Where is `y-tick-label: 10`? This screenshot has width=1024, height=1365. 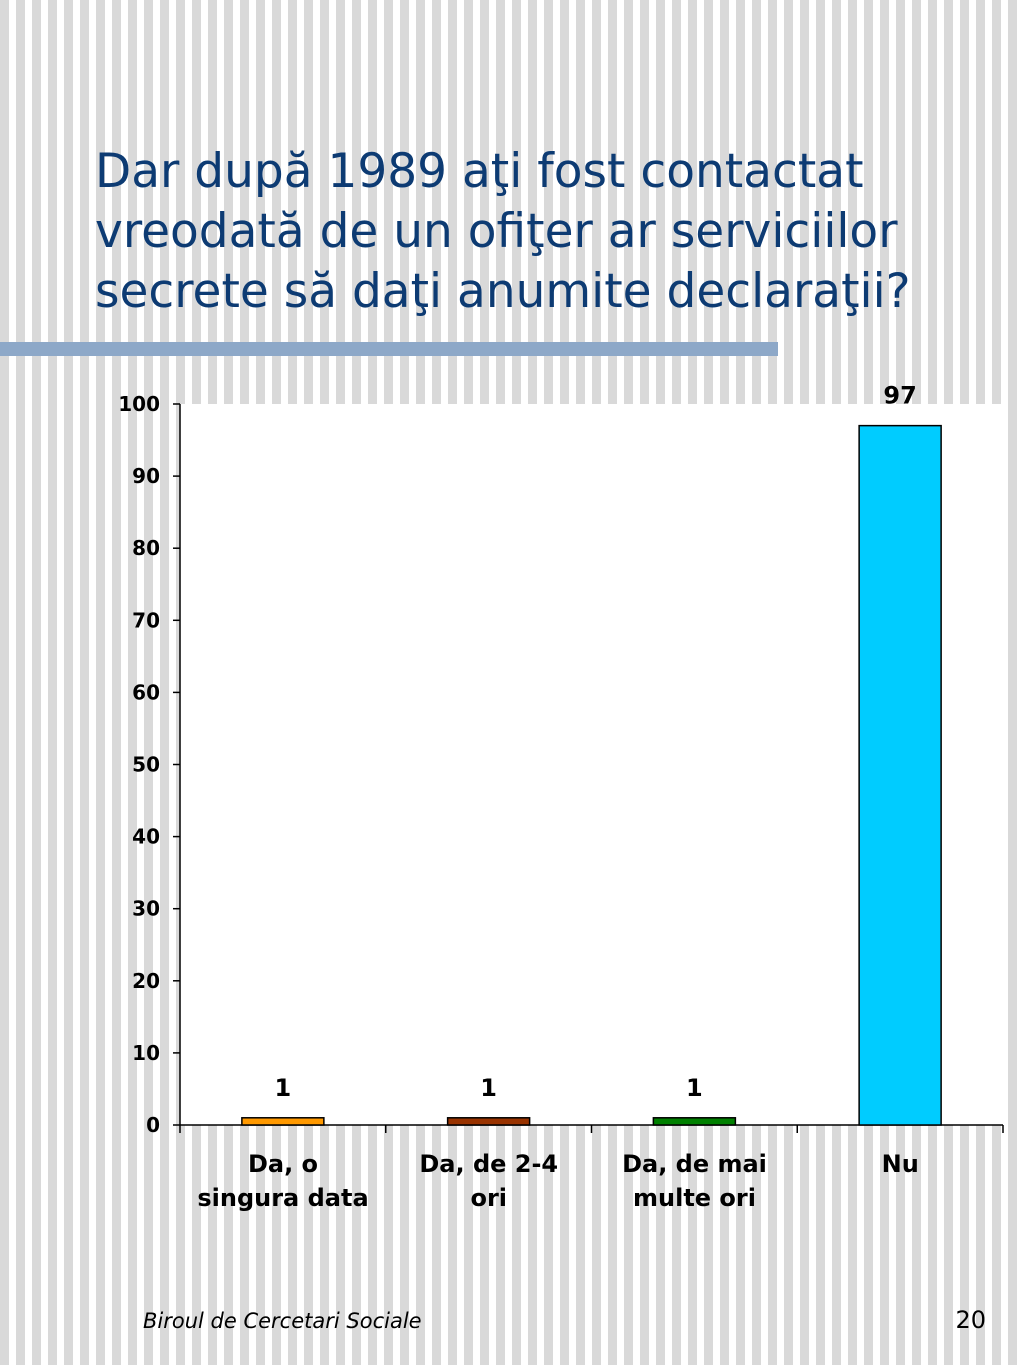 y-tick-label: 10 is located at coordinates (146, 1053).